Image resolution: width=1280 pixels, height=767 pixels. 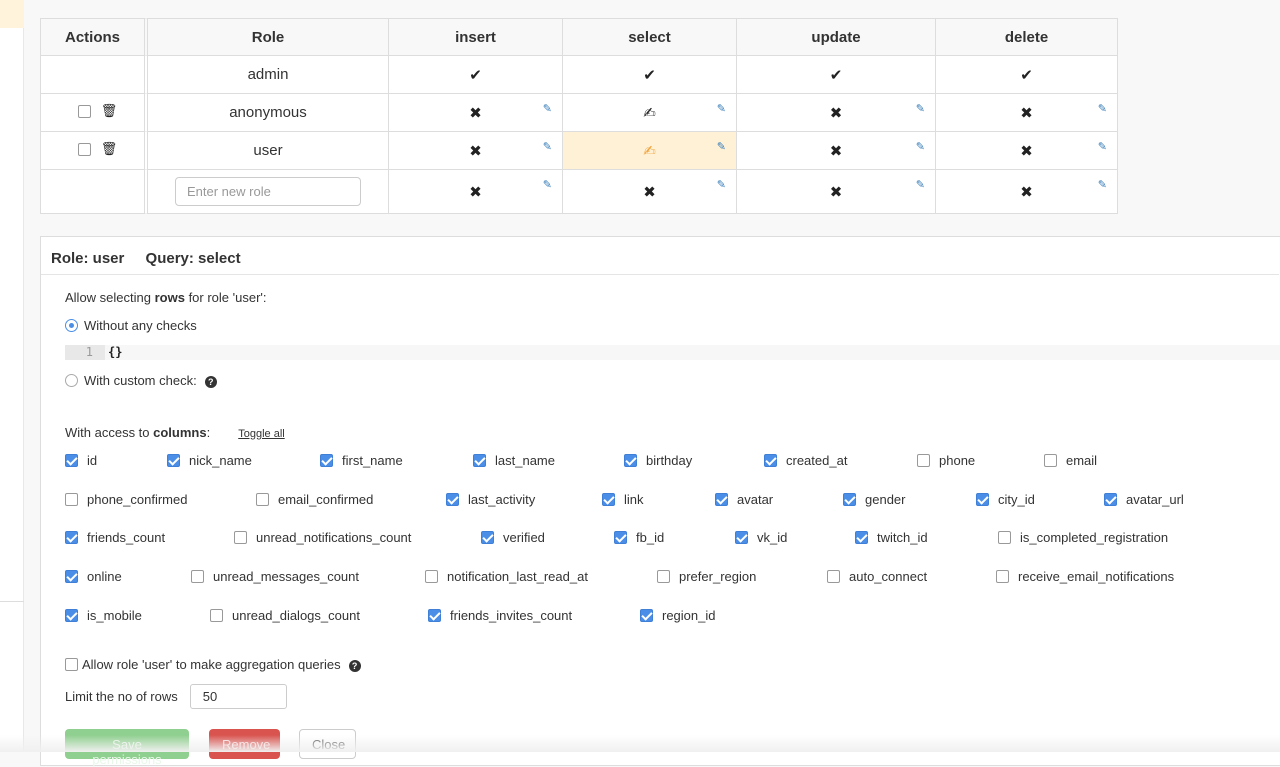 I want to click on limit-input, so click(x=238, y=696).